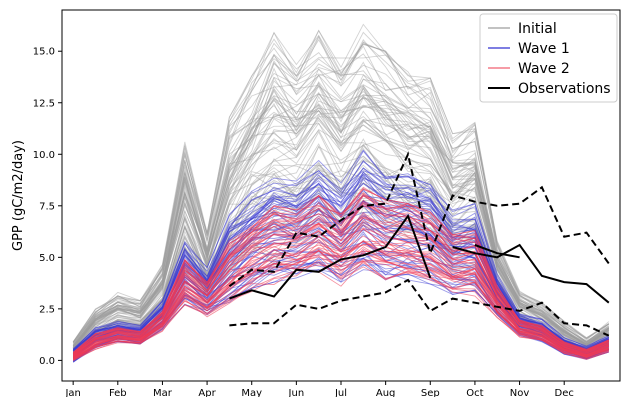 This screenshot has width=622, height=397. Describe the element at coordinates (44, 103) in the screenshot. I see `y-tick-label: 12.5` at that location.